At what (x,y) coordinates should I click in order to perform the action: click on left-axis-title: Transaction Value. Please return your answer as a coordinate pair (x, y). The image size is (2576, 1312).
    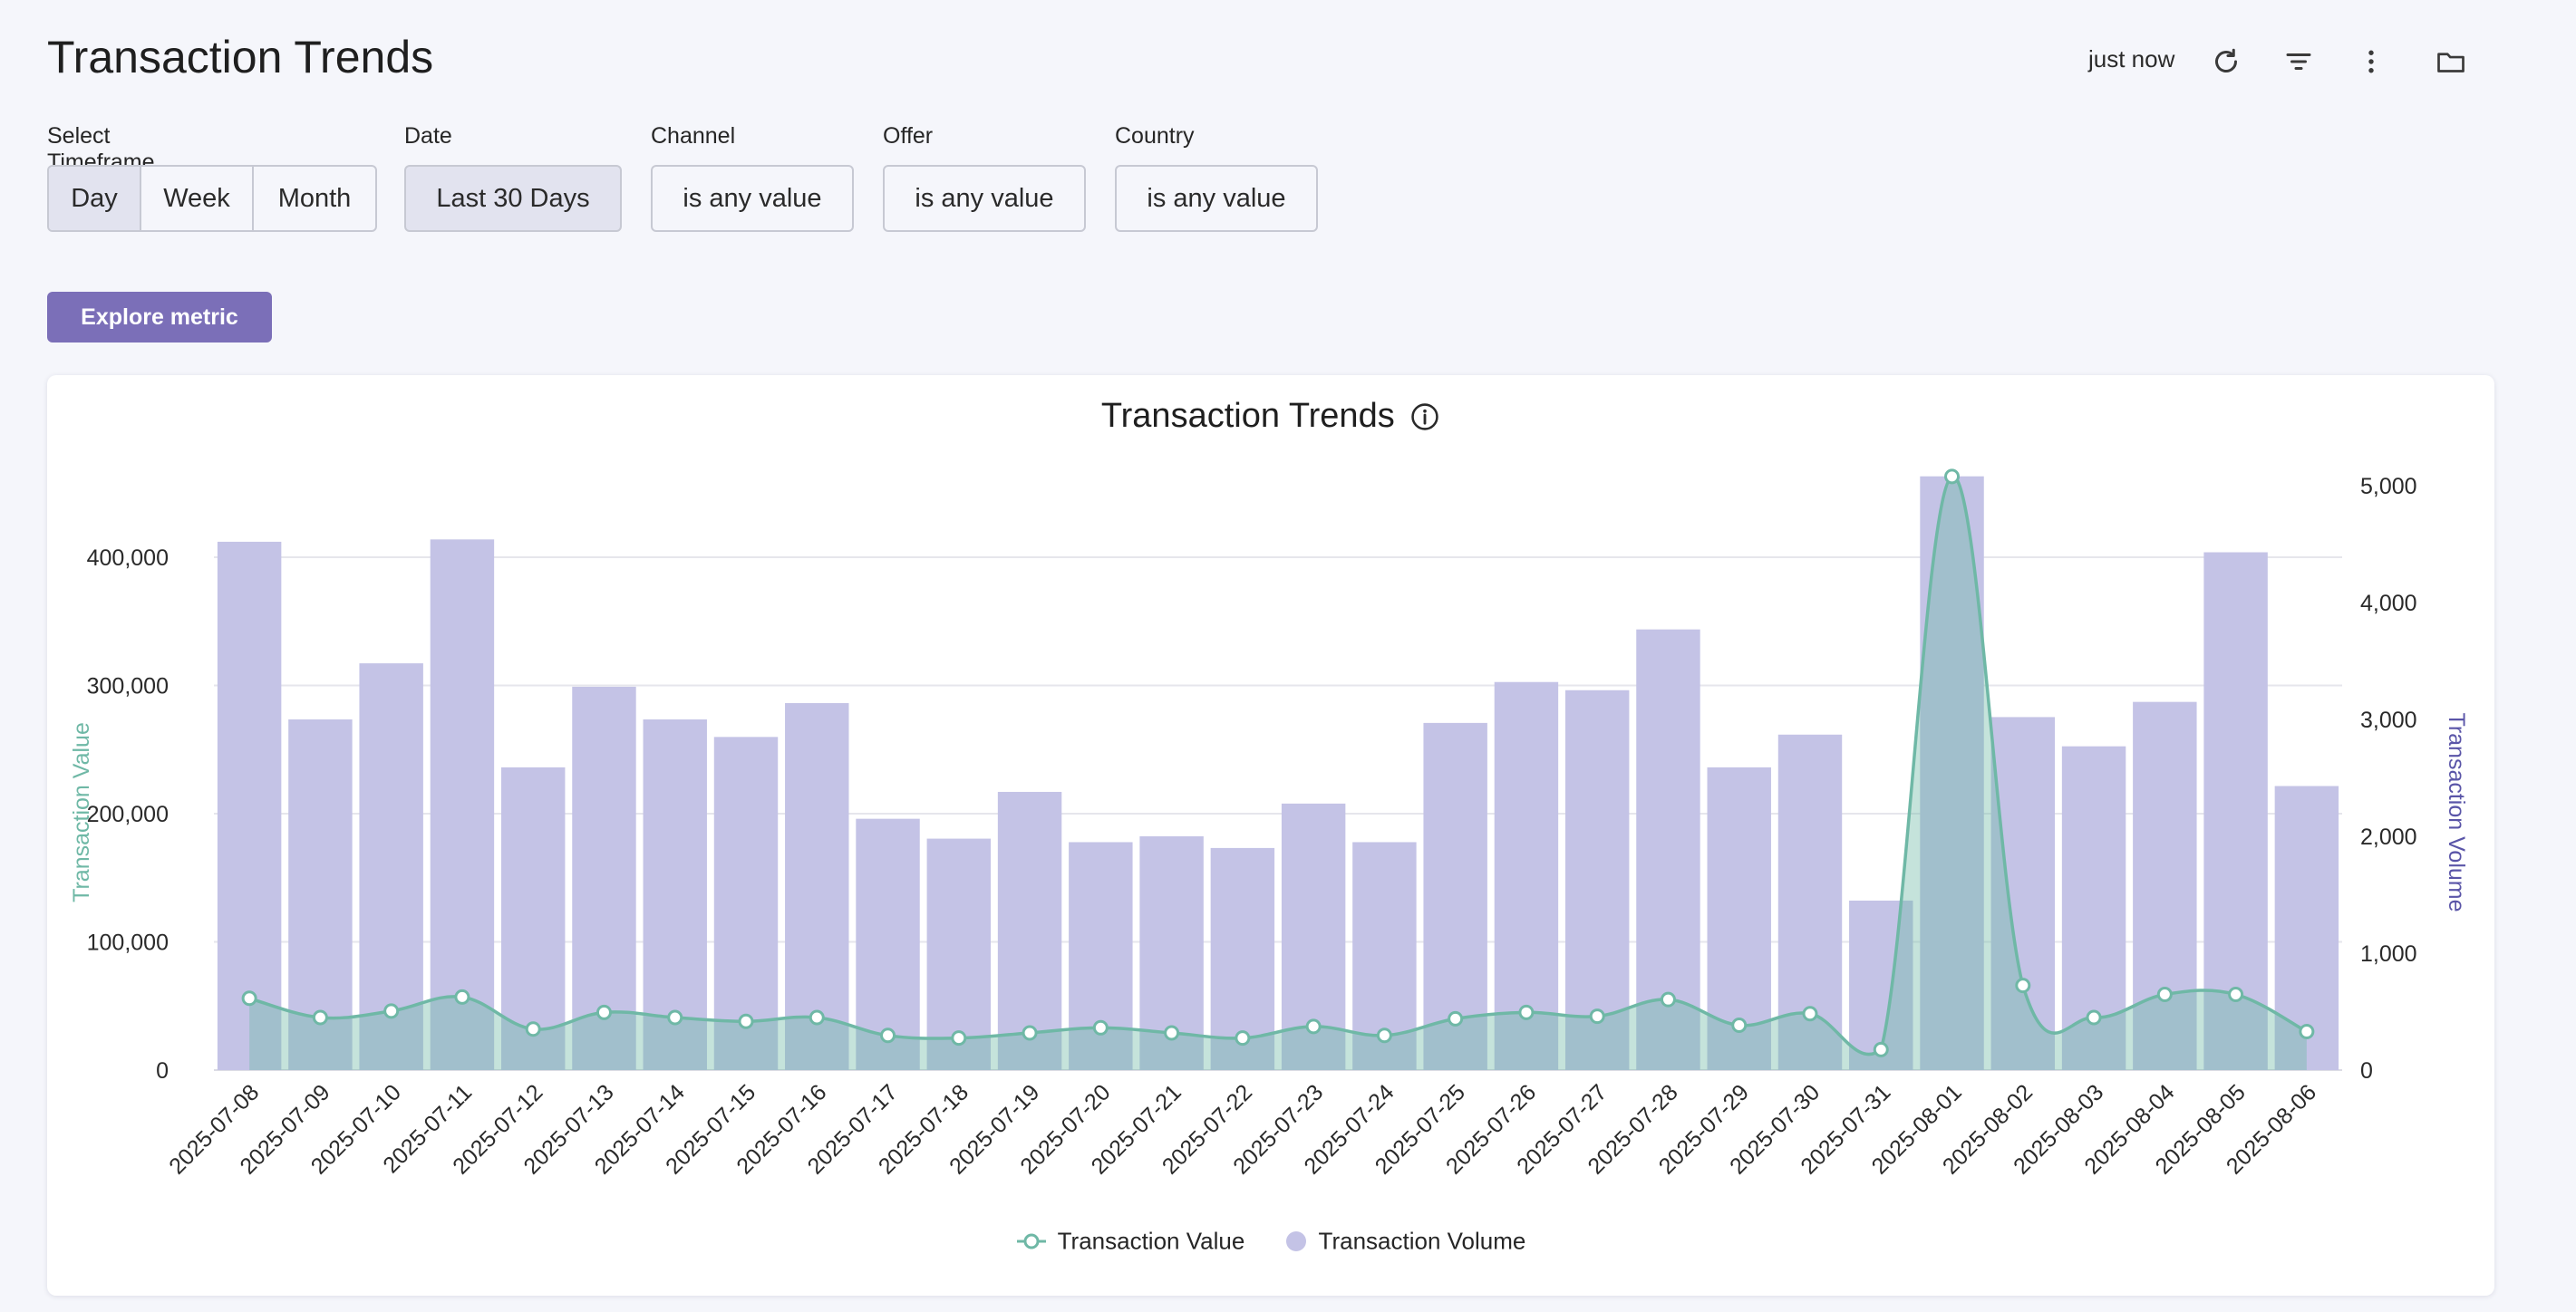
    Looking at the image, I should click on (81, 812).